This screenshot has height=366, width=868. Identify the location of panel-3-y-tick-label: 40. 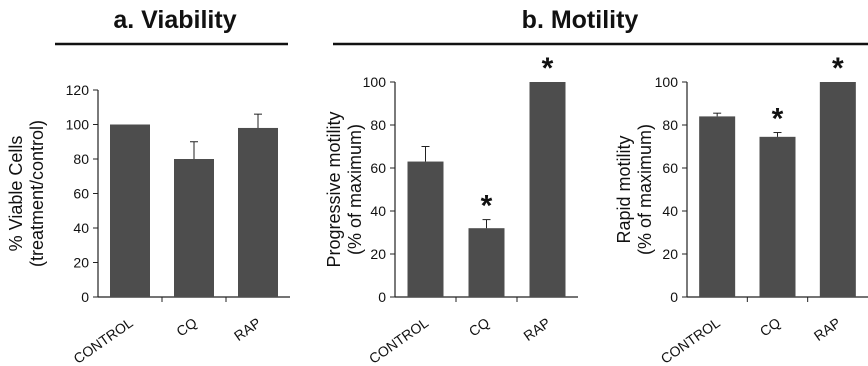
(670, 211).